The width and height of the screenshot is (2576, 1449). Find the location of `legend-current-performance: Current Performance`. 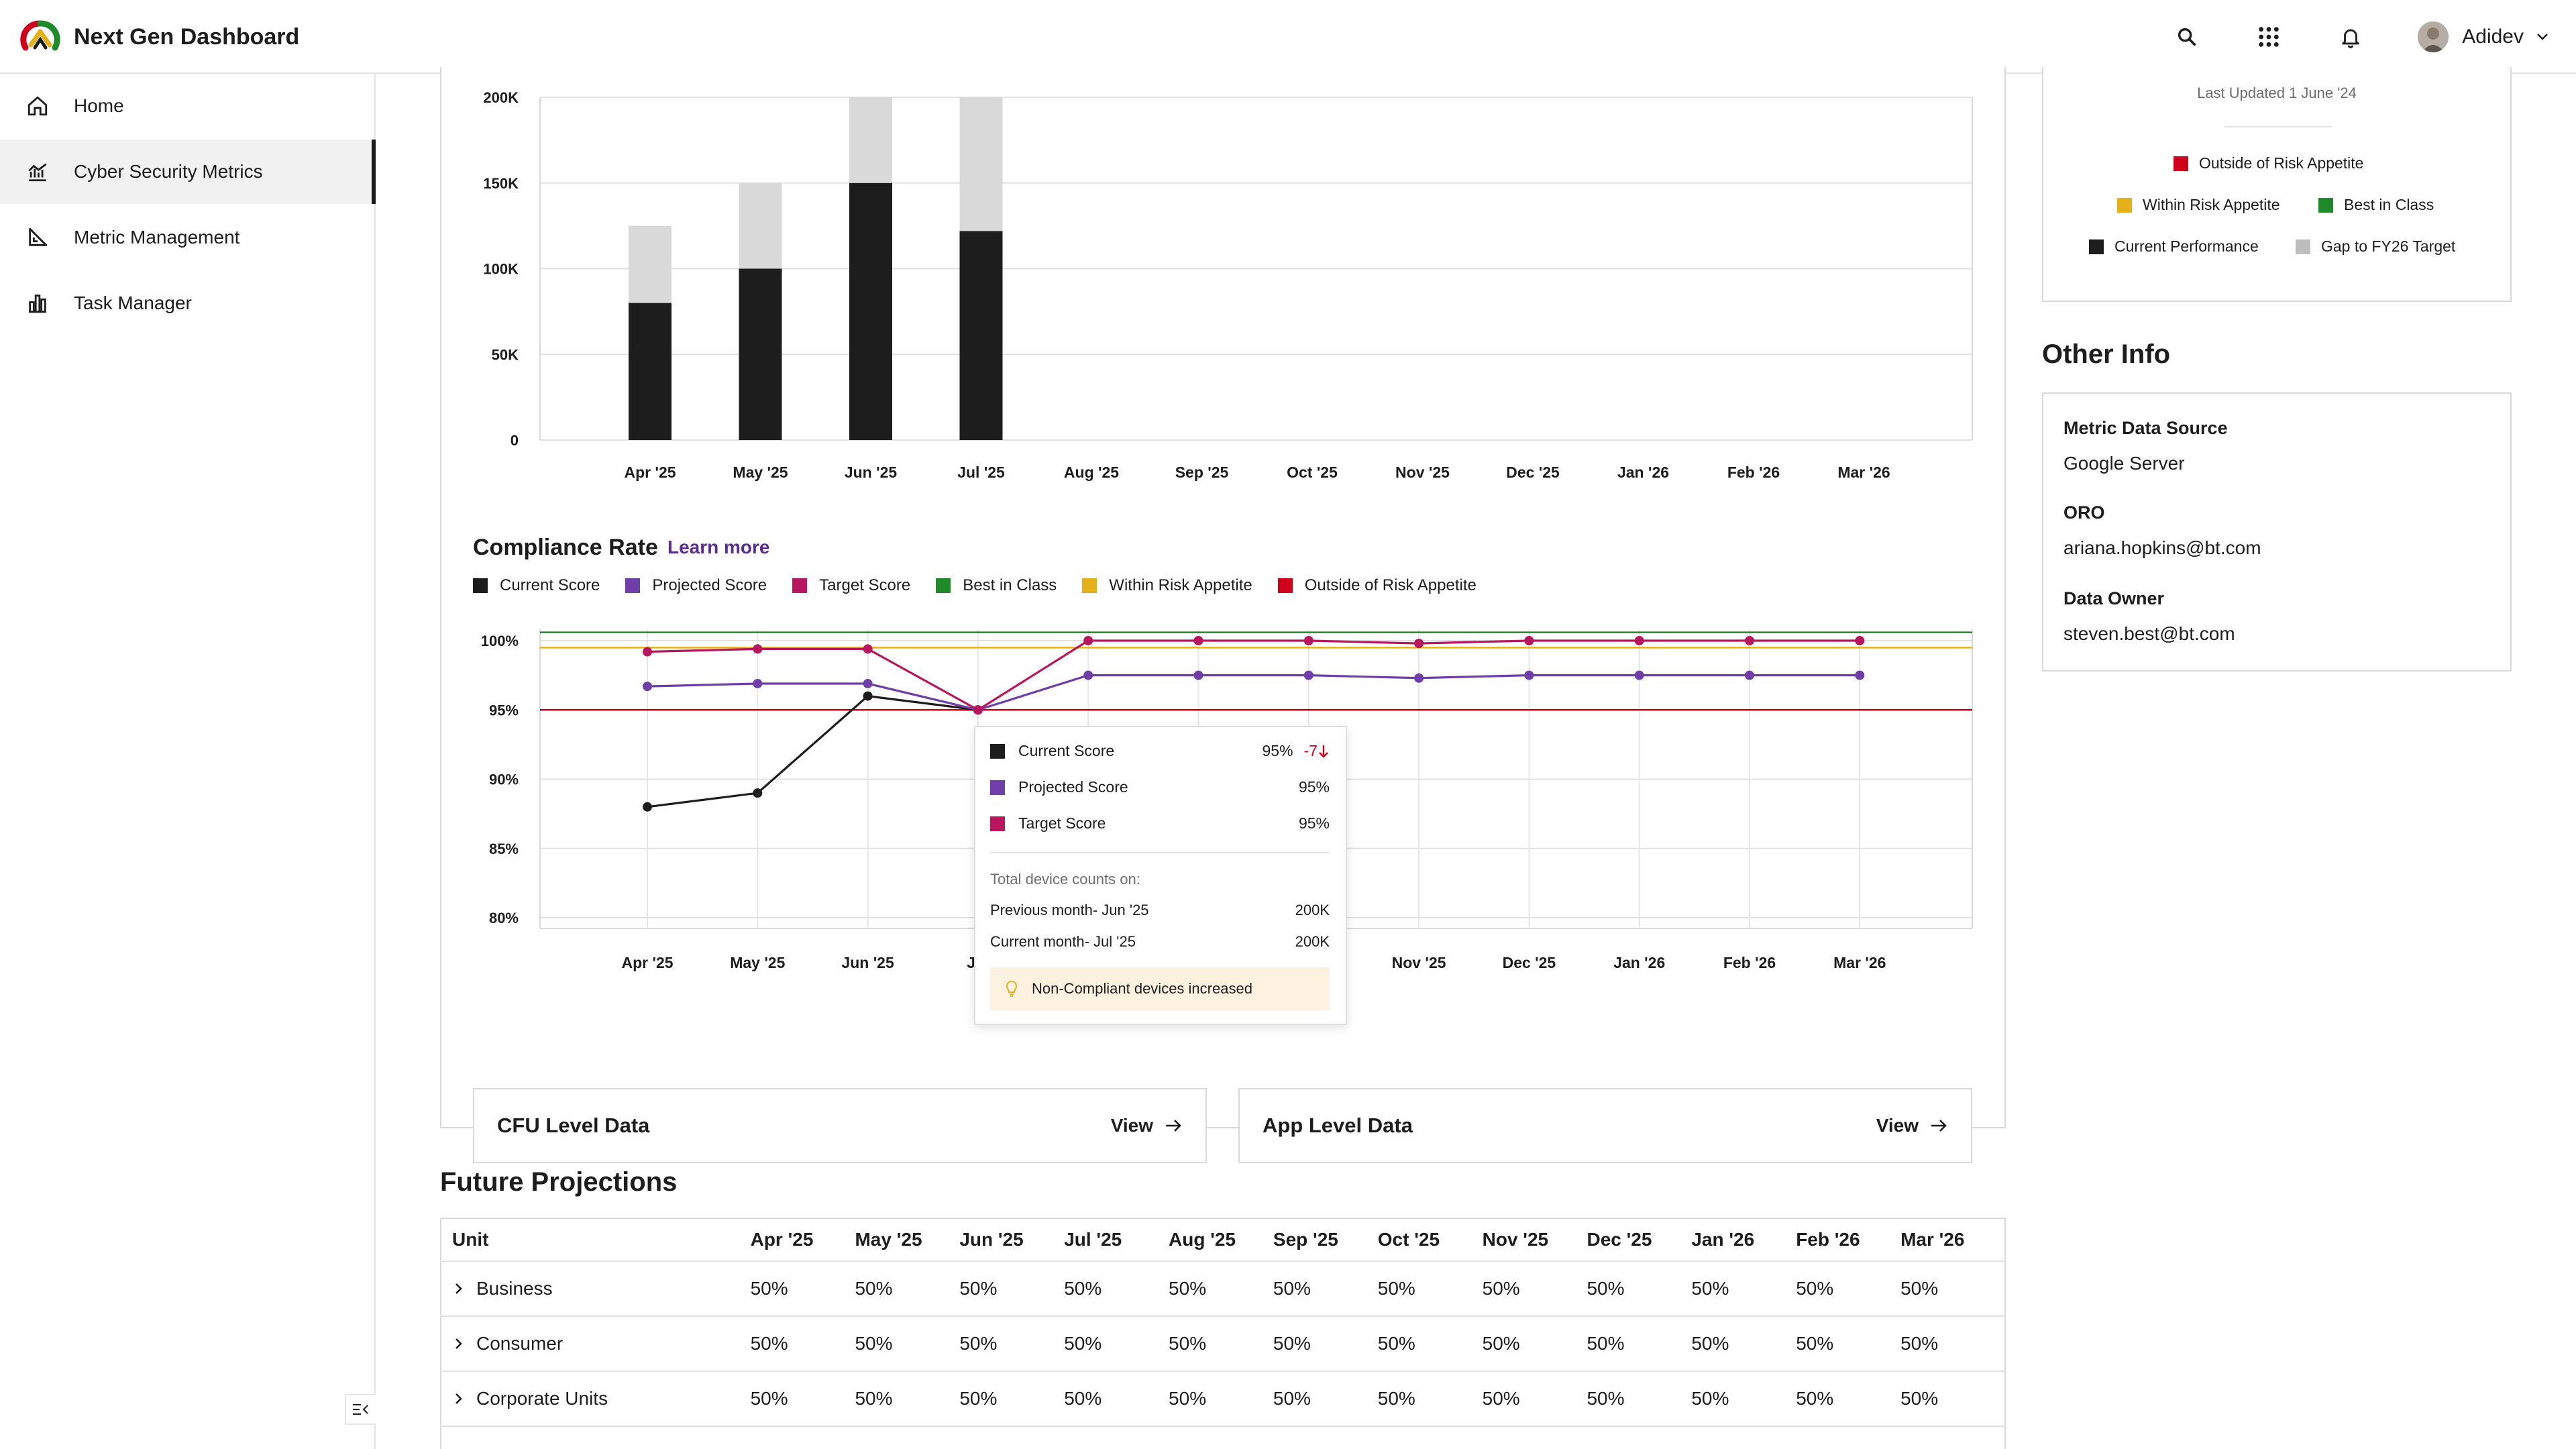

legend-current-performance: Current Performance is located at coordinates (2174, 246).